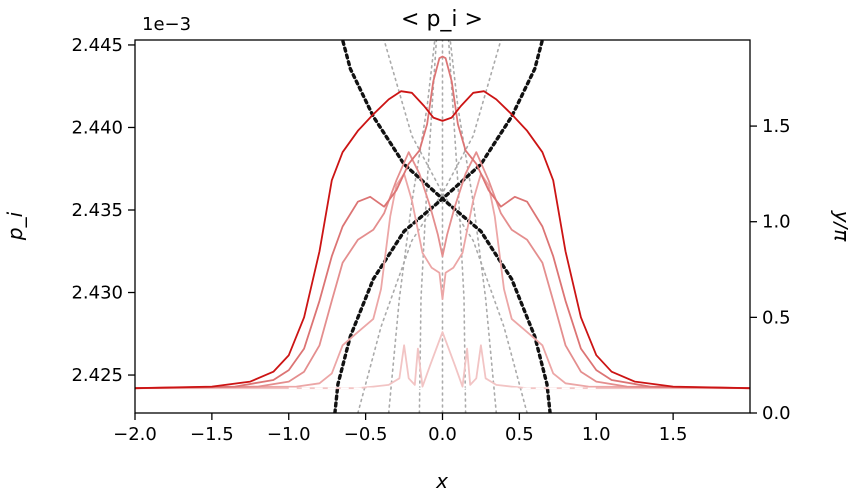 This screenshot has width=848, height=495. Describe the element at coordinates (776, 126) in the screenshot. I see `y2-tick-label: 1.5` at that location.